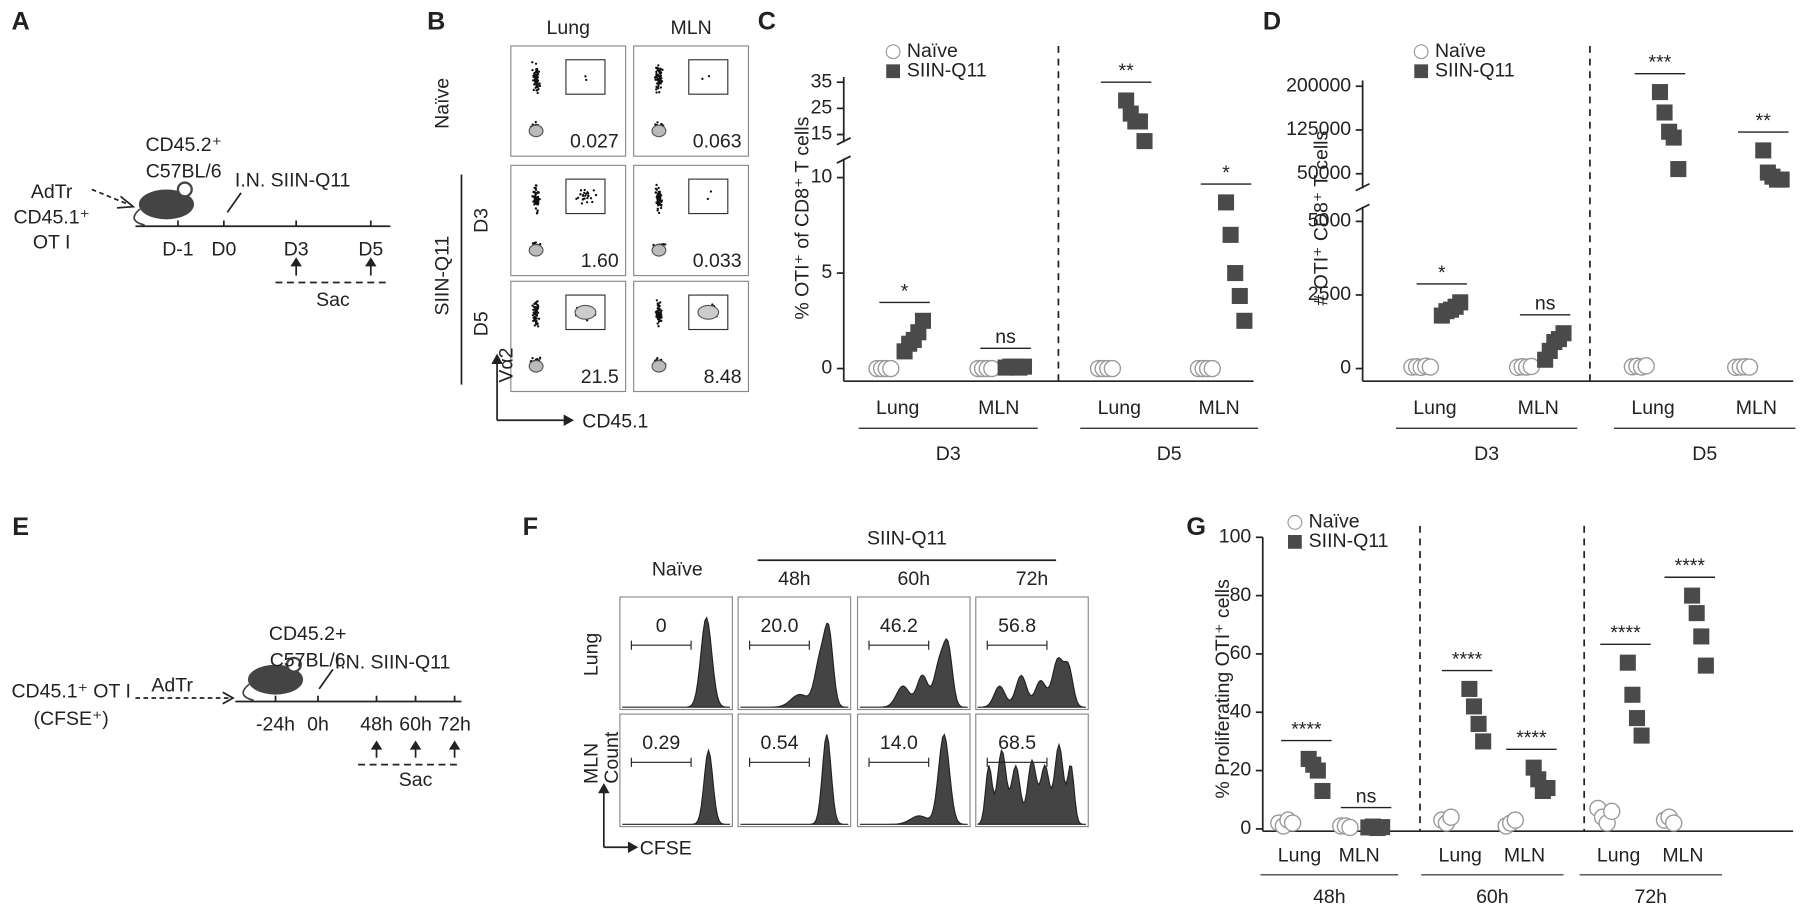  What do you see at coordinates (454, 725) in the screenshot?
I see `timeline-label: 72h` at bounding box center [454, 725].